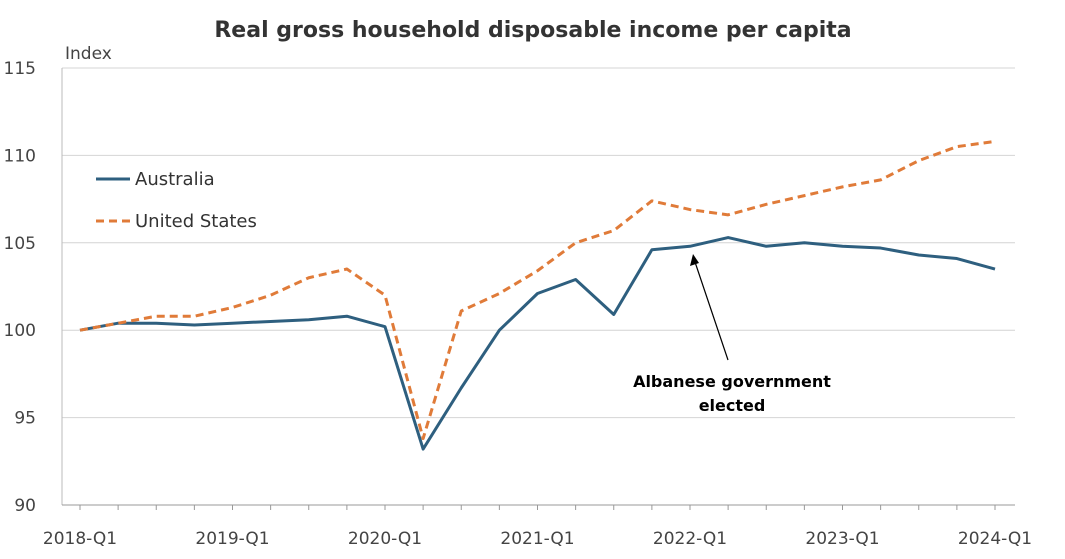 This screenshot has width=1065, height=559. What do you see at coordinates (20, 244) in the screenshot?
I see `y-tick-label: 105` at bounding box center [20, 244].